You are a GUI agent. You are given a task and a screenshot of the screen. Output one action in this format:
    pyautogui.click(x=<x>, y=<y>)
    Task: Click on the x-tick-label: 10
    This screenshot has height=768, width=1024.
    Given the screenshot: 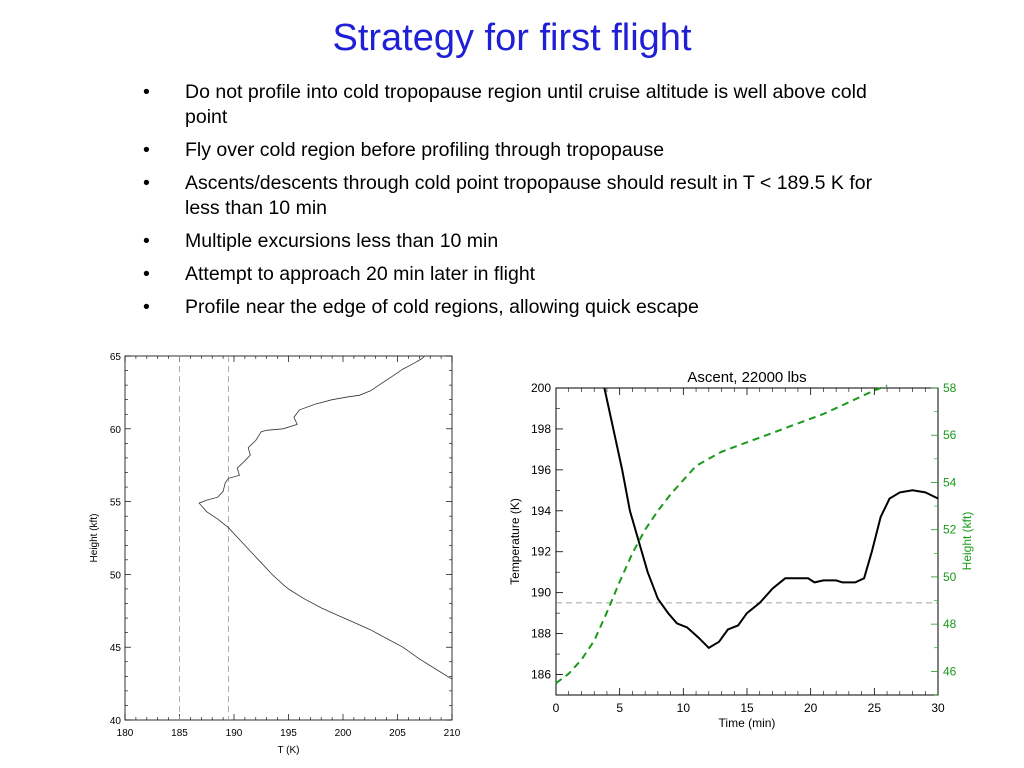 What is the action you would take?
    pyautogui.click(x=684, y=708)
    